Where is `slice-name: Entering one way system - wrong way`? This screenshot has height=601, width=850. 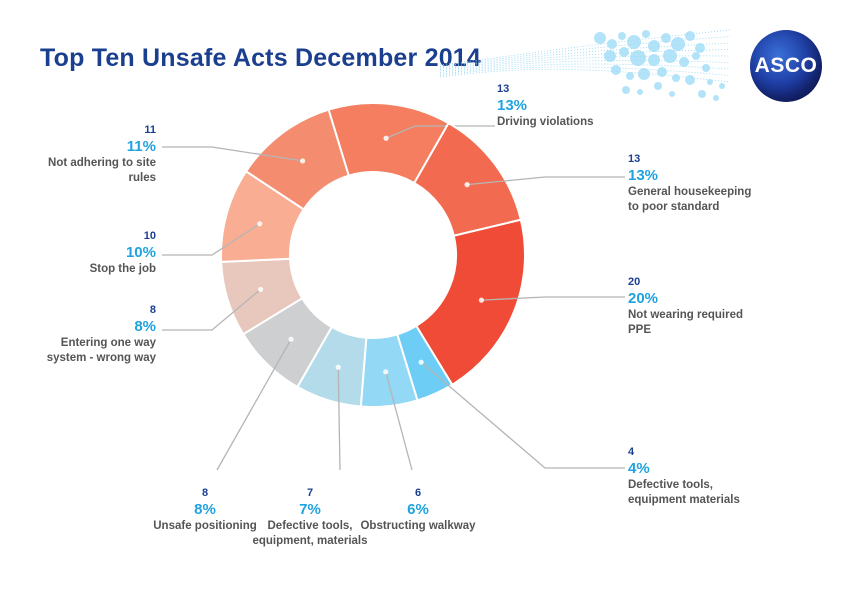
slice-name: Entering one way system - wrong way is located at coordinates (101, 350).